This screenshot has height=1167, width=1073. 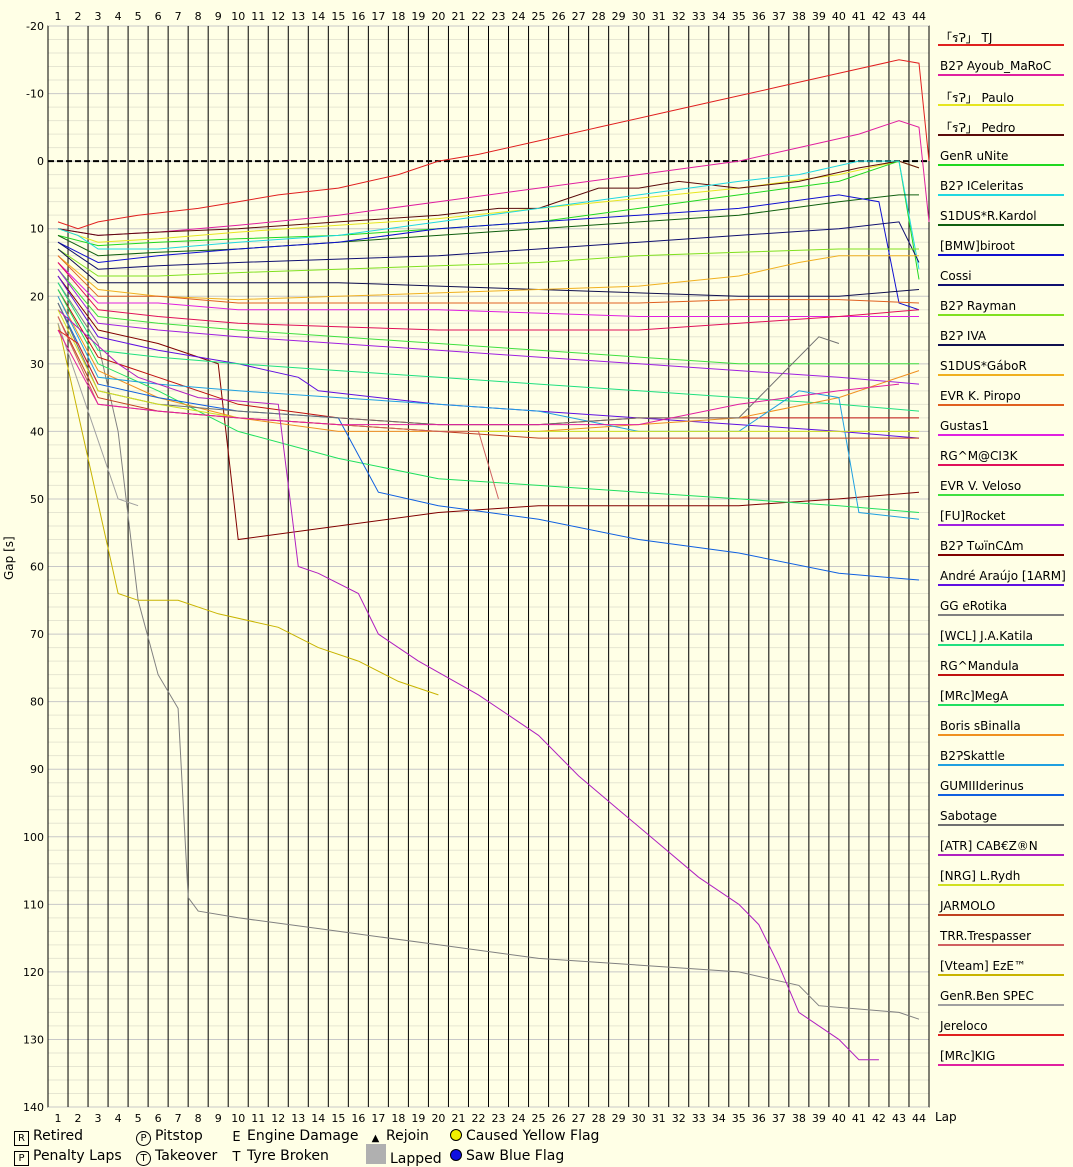 I want to click on legend-label: JARMOLO, so click(x=968, y=906).